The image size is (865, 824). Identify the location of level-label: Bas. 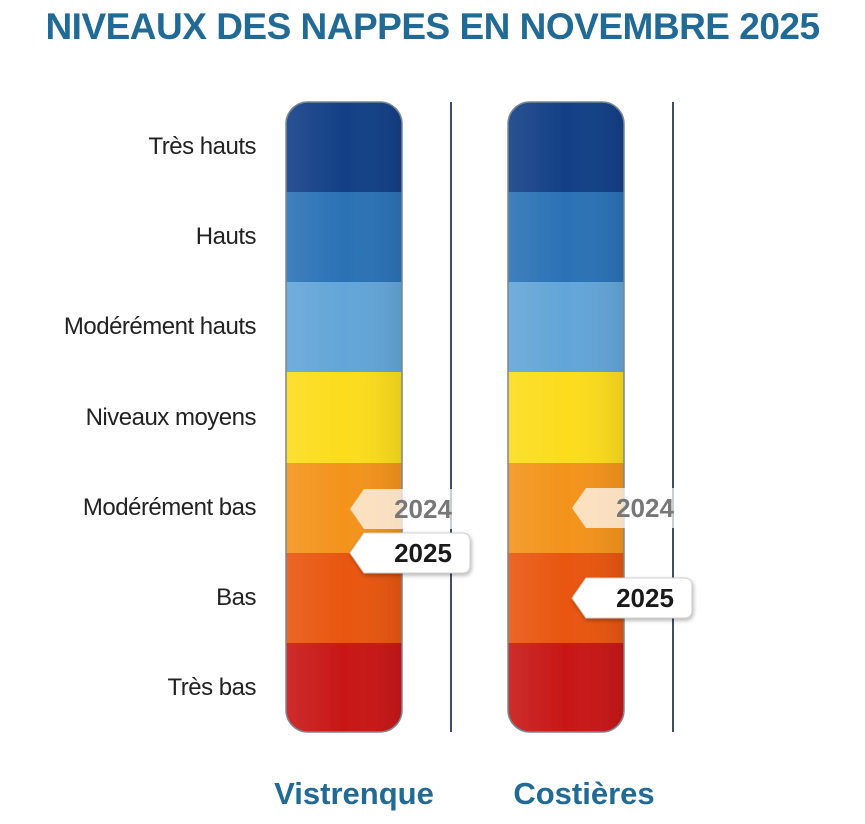
(236, 597).